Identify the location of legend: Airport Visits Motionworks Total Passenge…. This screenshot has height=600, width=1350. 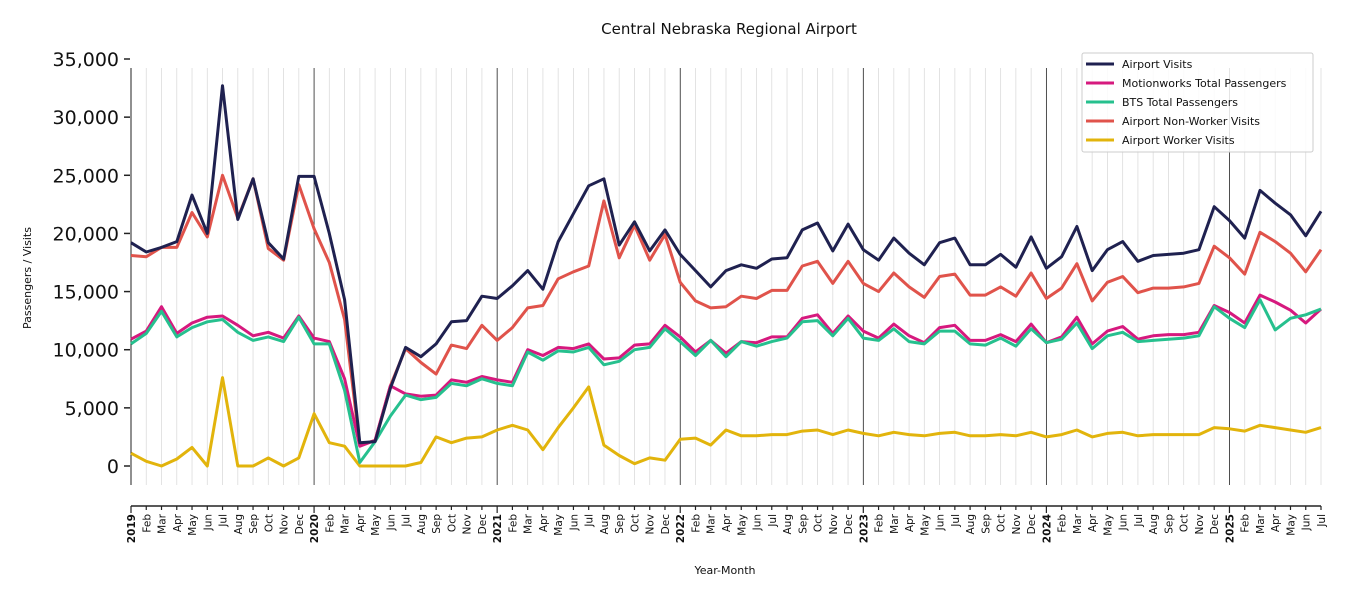
(1197, 102).